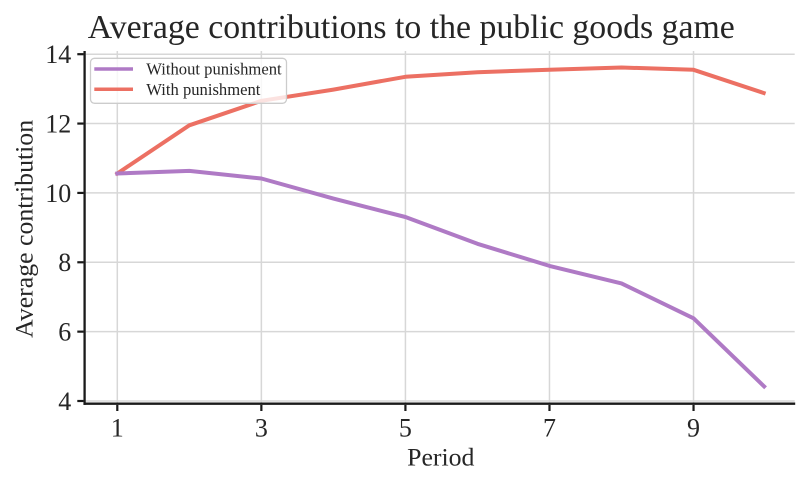 Image resolution: width=809 pixels, height=486 pixels. I want to click on svg-text: 3, so click(261, 427).